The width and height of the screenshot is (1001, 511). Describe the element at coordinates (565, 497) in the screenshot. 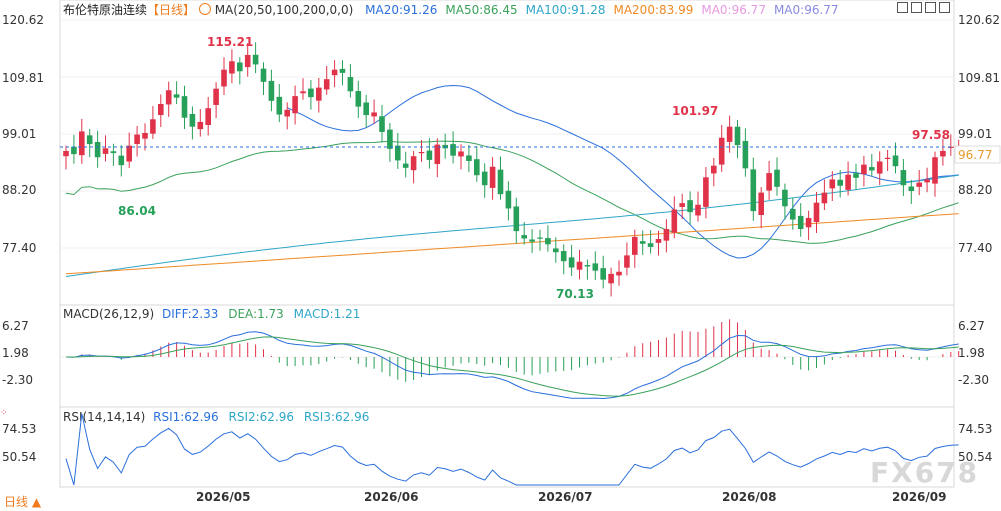

I see `x-tick: 2026/07` at that location.